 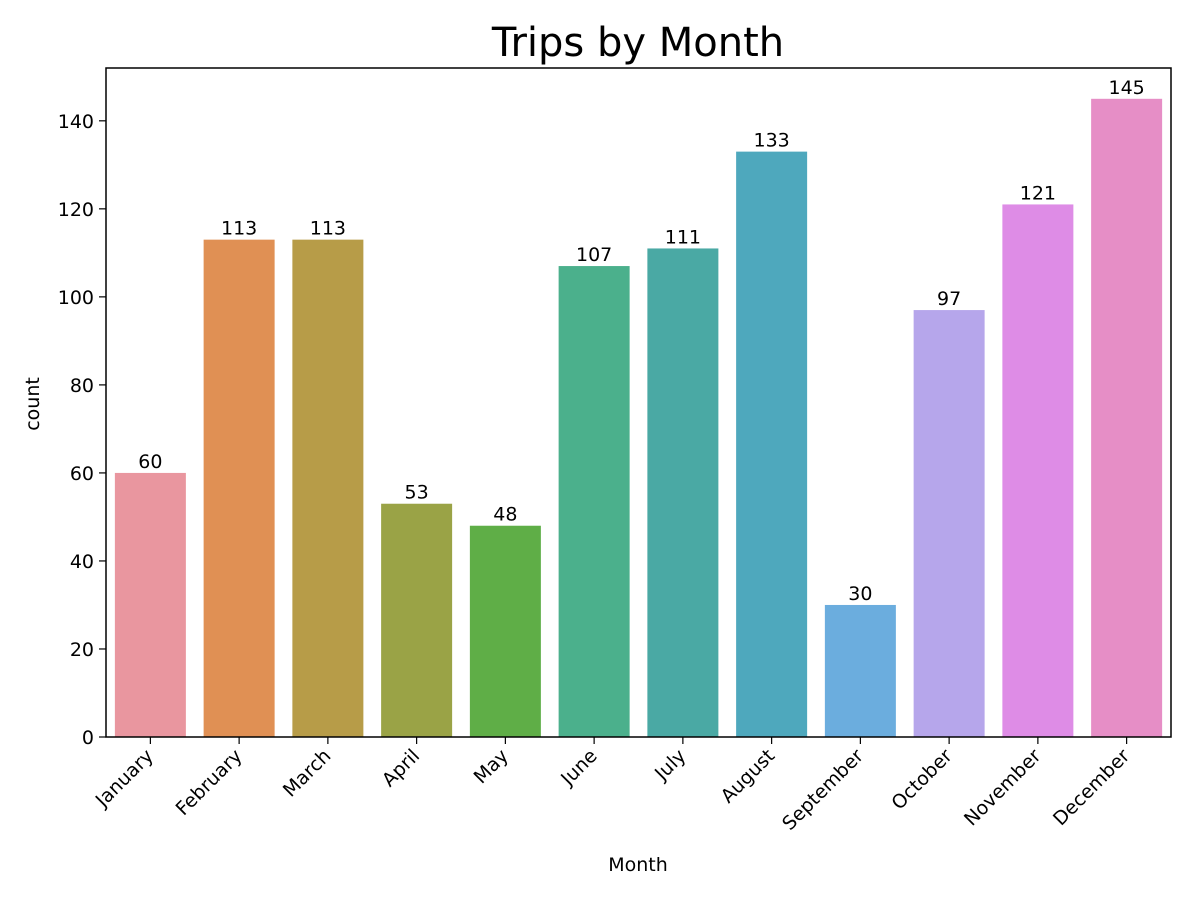 I want to click on x-tick-label-april: April, so click(x=401, y=768).